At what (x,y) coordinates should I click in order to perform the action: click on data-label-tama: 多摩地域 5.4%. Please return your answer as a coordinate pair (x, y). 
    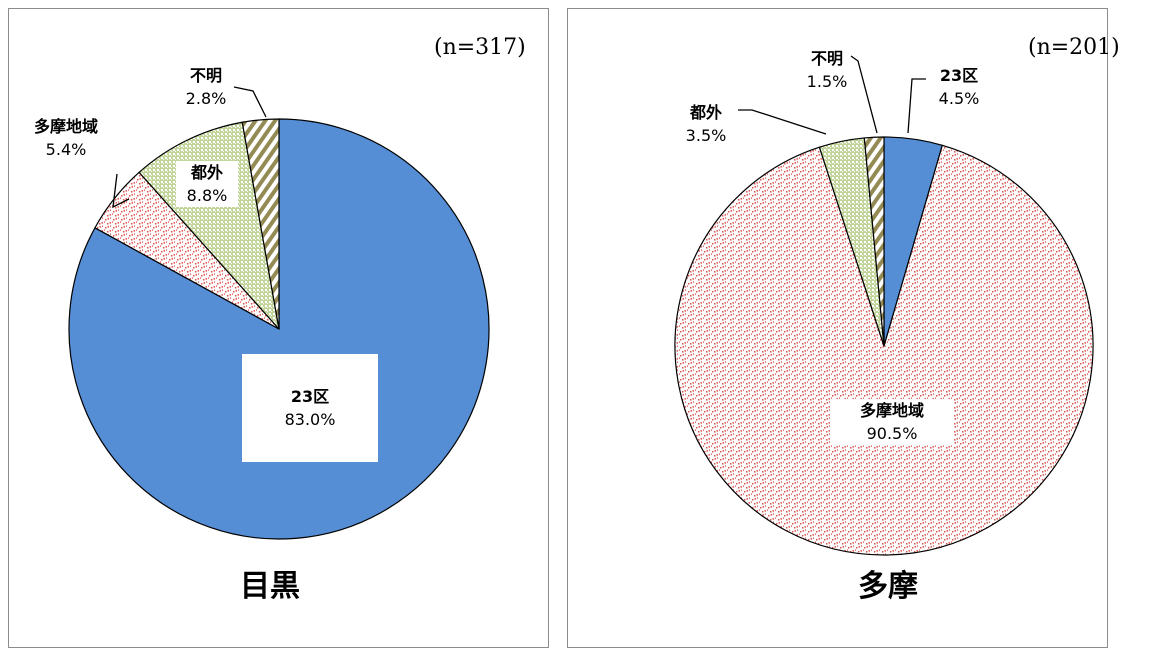
    Looking at the image, I should click on (66, 138).